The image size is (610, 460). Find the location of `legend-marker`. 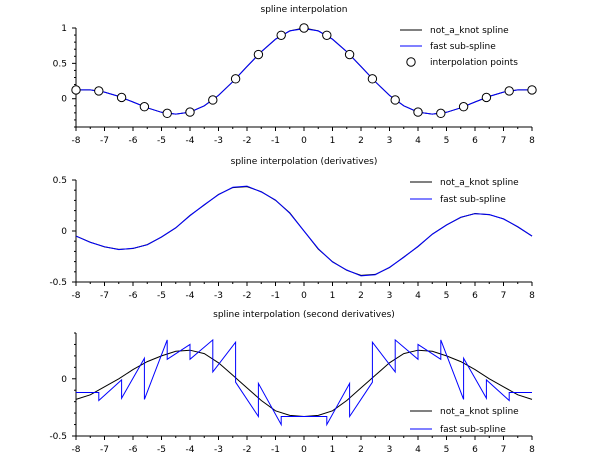

legend-marker is located at coordinates (411, 62).